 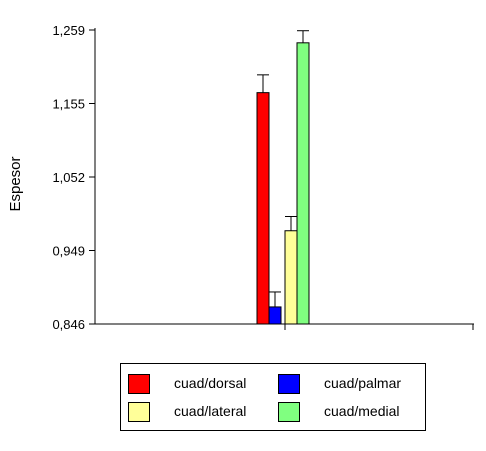 I want to click on chart-bars, so click(x=283, y=183).